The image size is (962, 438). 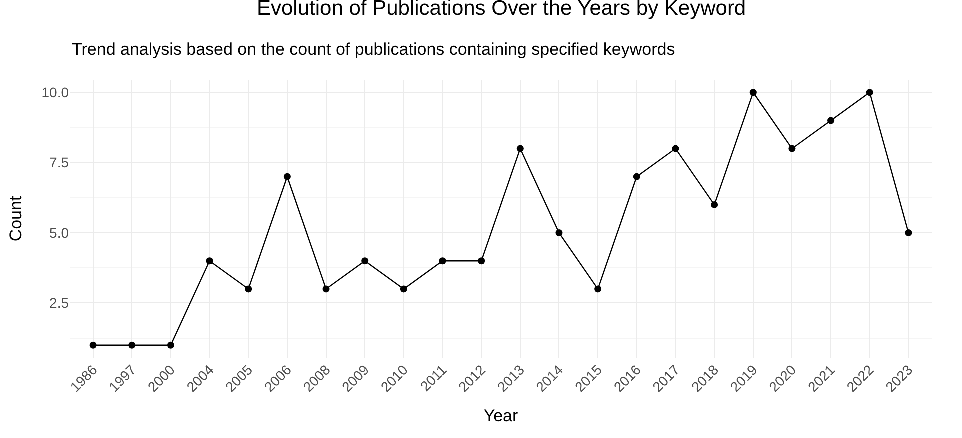 What do you see at coordinates (16, 219) in the screenshot?
I see `y-axis-title: Count` at bounding box center [16, 219].